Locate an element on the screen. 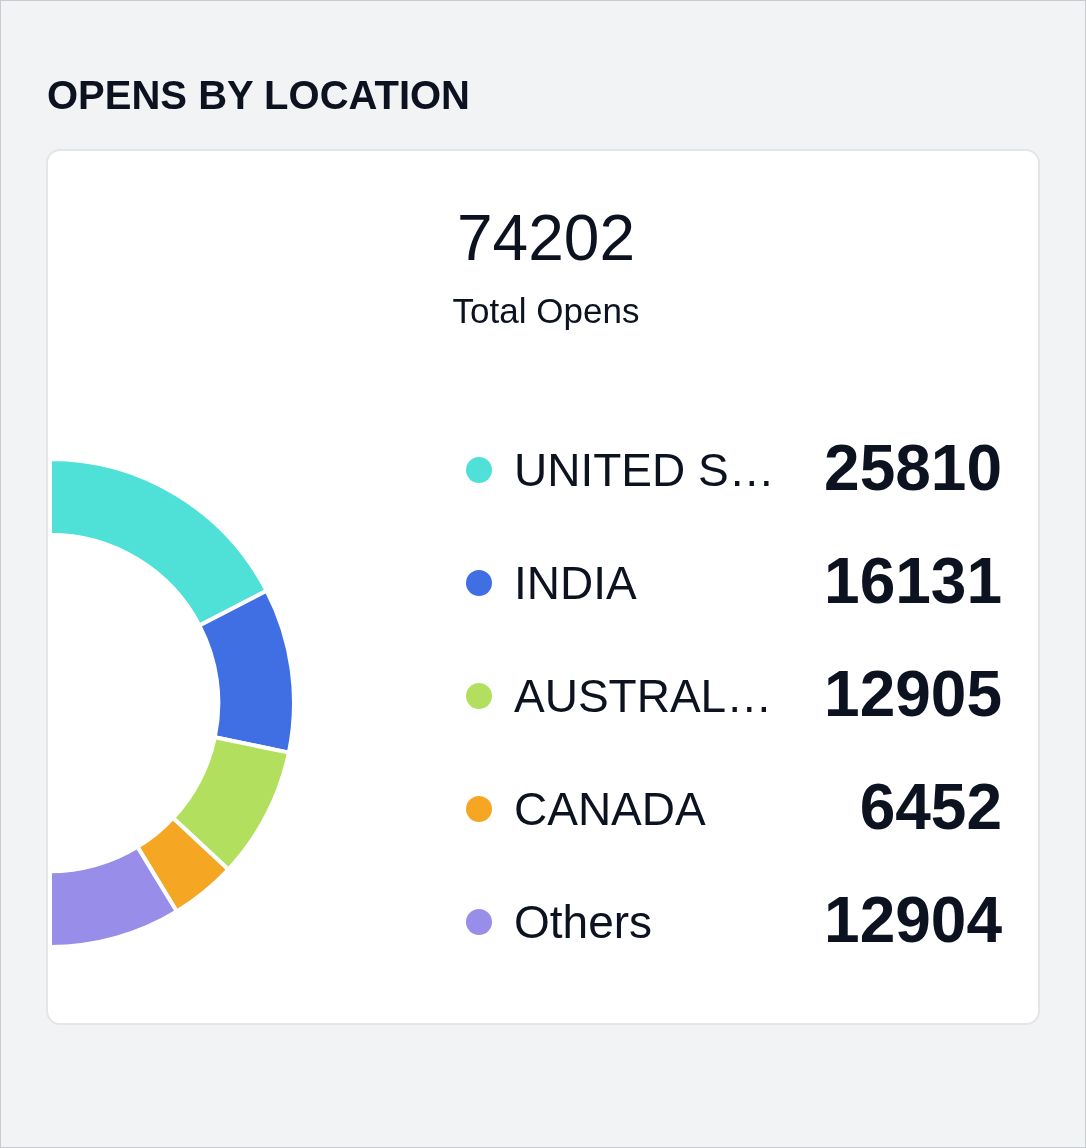  legend-label: INDIA is located at coordinates (575, 583).